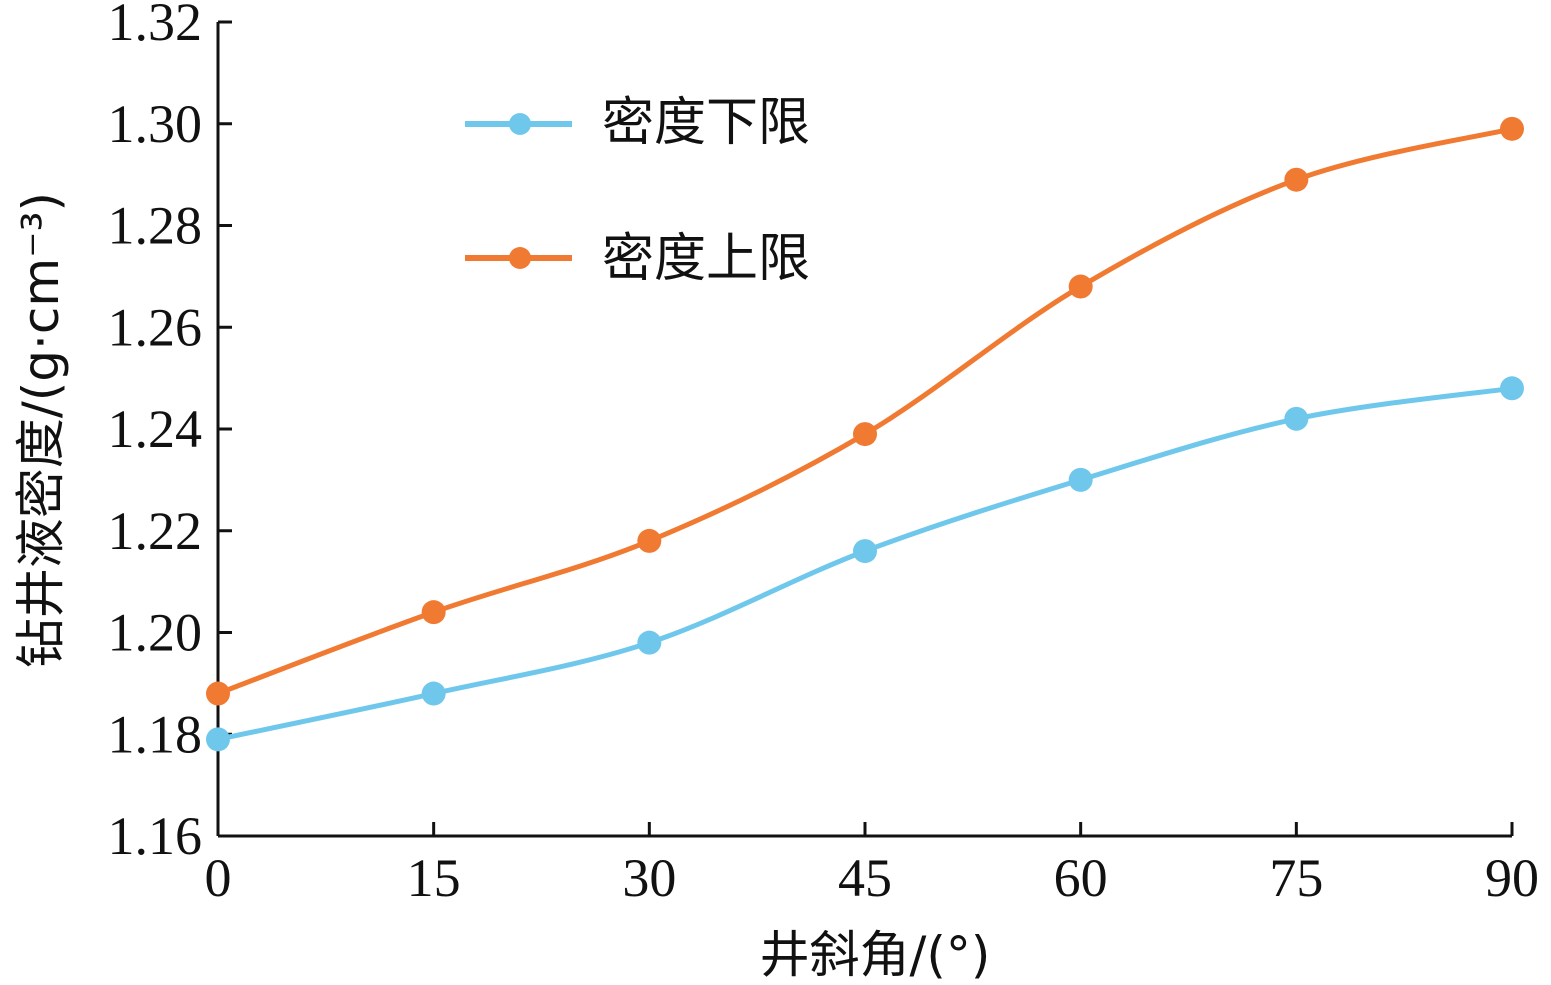 The width and height of the screenshot is (1551, 985). I want to click on y-tick-group: 1.16 1.18 1.20 1.22 1.24 1.26 1.28 1.30 1.32, so click(170, 433).